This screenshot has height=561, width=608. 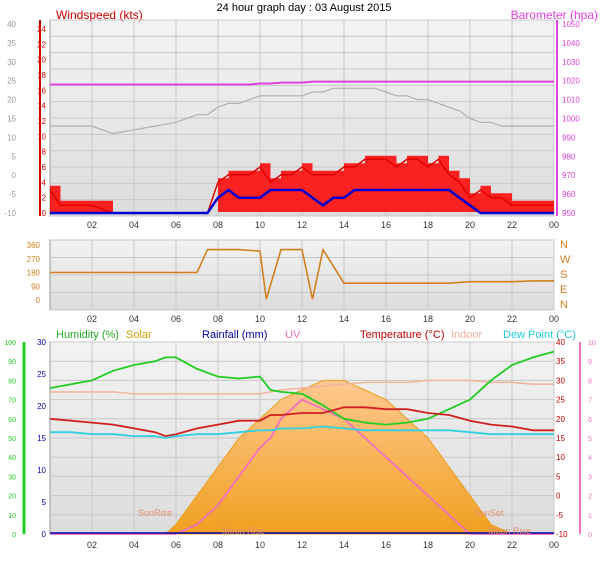 I want to click on panel2-series, so click(x=302, y=273).